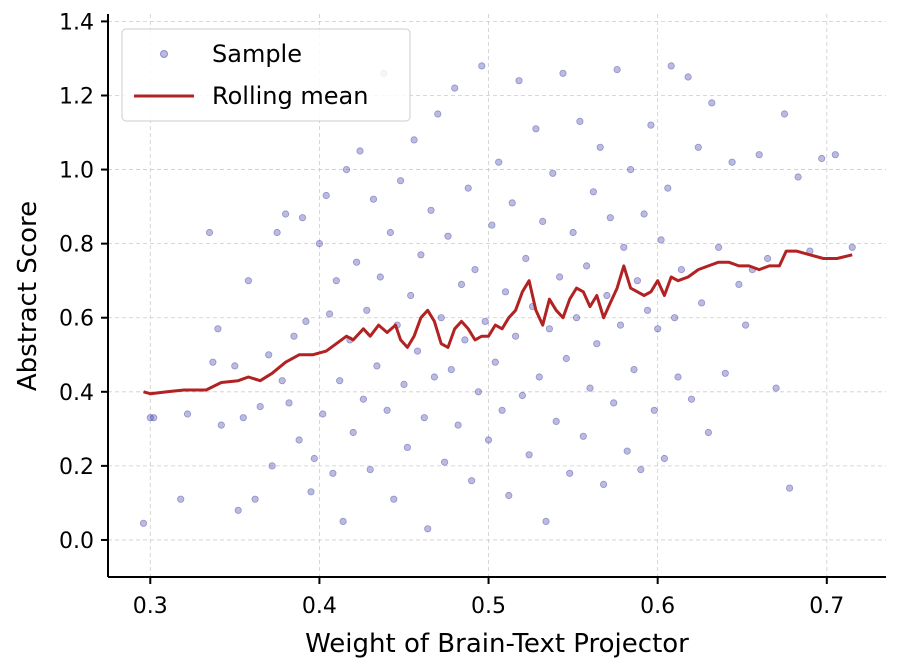 The height and width of the screenshot is (669, 897). What do you see at coordinates (76, 96) in the screenshot?
I see `y-tick-label: 1.2` at bounding box center [76, 96].